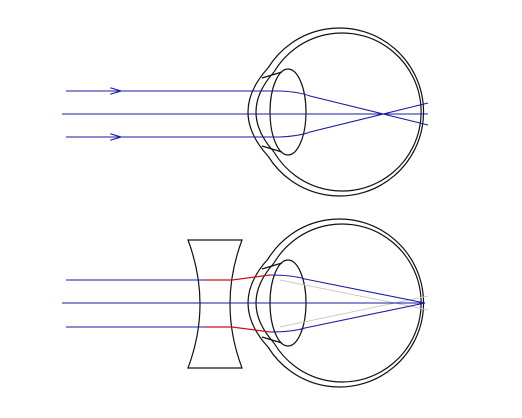 The height and width of the screenshot is (418, 522). Describe the element at coordinates (265, 112) in the screenshot. I see `cornea-inner` at that location.